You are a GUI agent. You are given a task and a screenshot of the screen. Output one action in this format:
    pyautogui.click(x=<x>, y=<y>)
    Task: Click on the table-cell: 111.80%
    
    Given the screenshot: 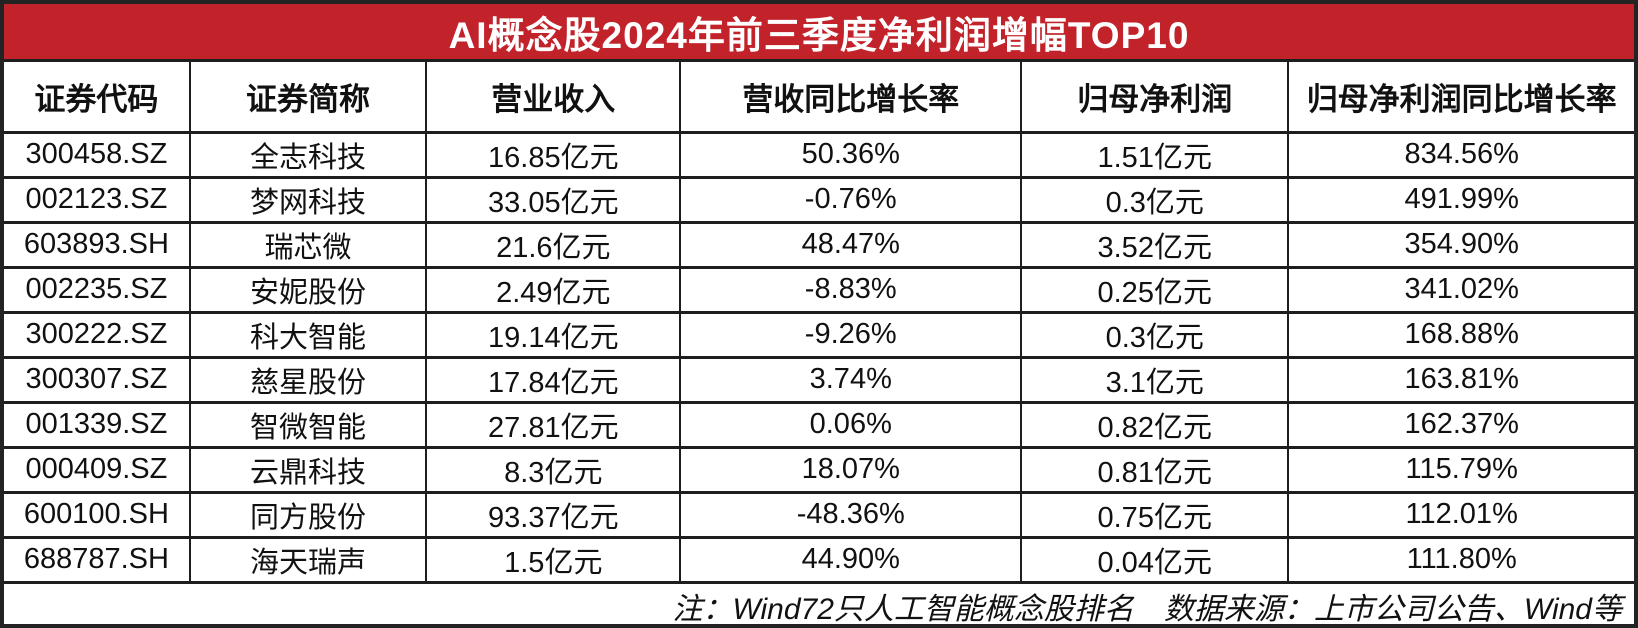 What is the action you would take?
    pyautogui.click(x=1460, y=559)
    